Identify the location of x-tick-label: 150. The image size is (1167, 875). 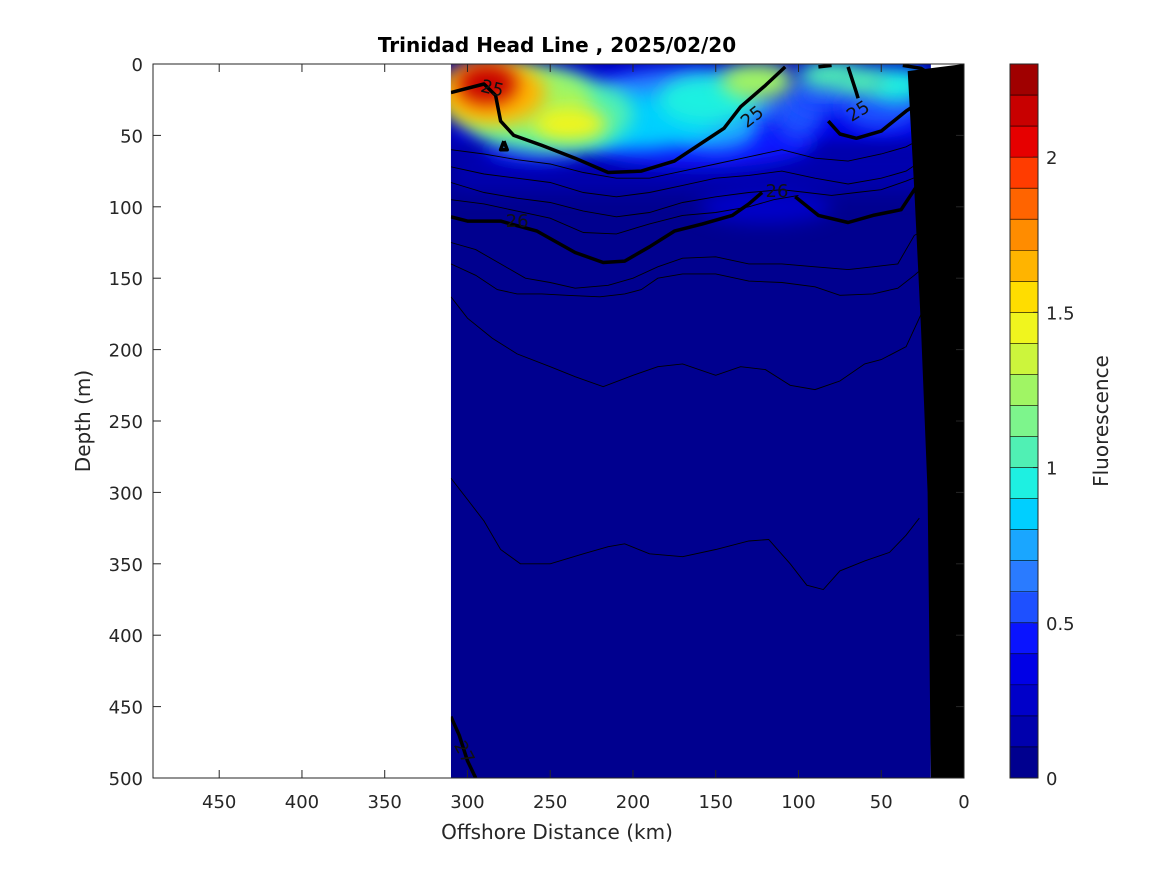
(716, 802).